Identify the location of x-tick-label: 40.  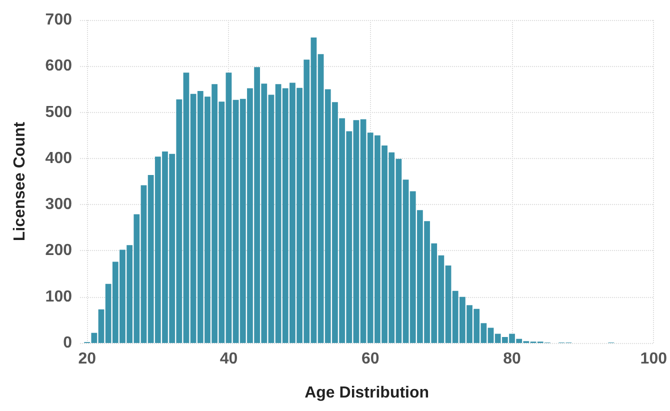
(229, 359).